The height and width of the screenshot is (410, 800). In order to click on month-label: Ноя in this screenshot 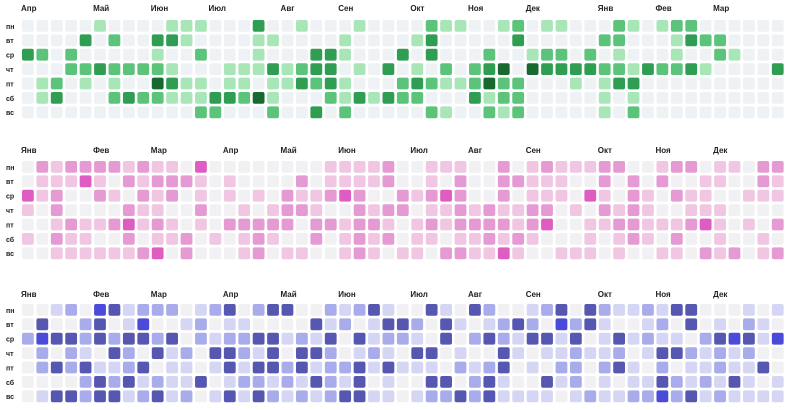, I will do `click(663, 150)`.